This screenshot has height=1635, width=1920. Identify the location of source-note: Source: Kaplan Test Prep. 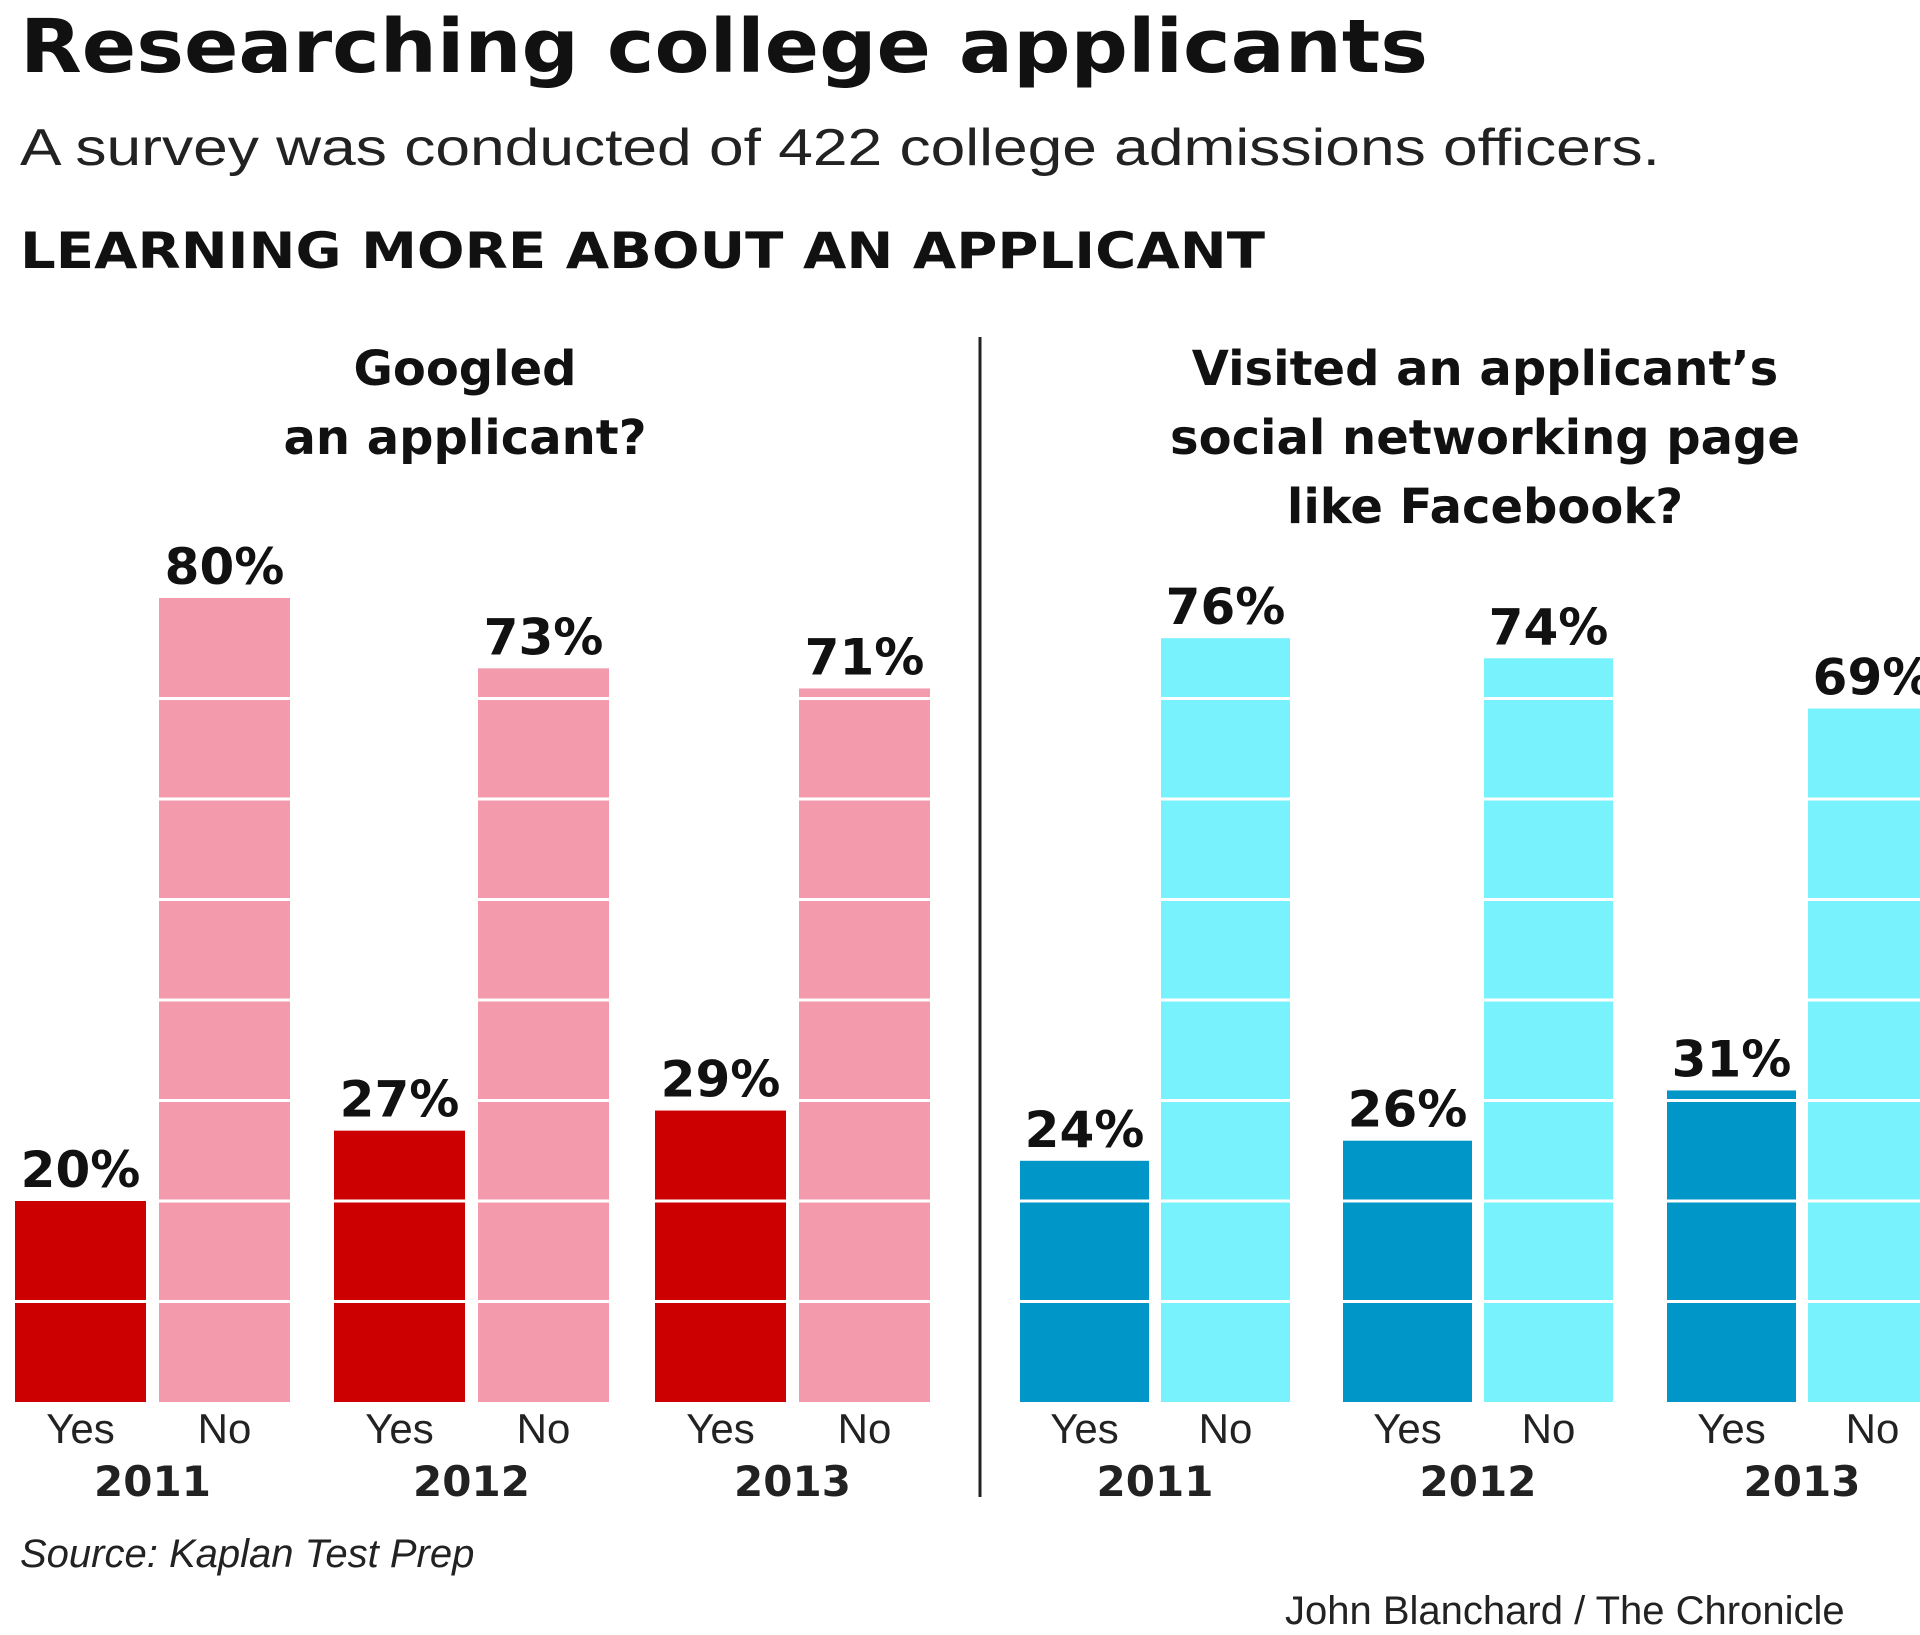
(247, 1554).